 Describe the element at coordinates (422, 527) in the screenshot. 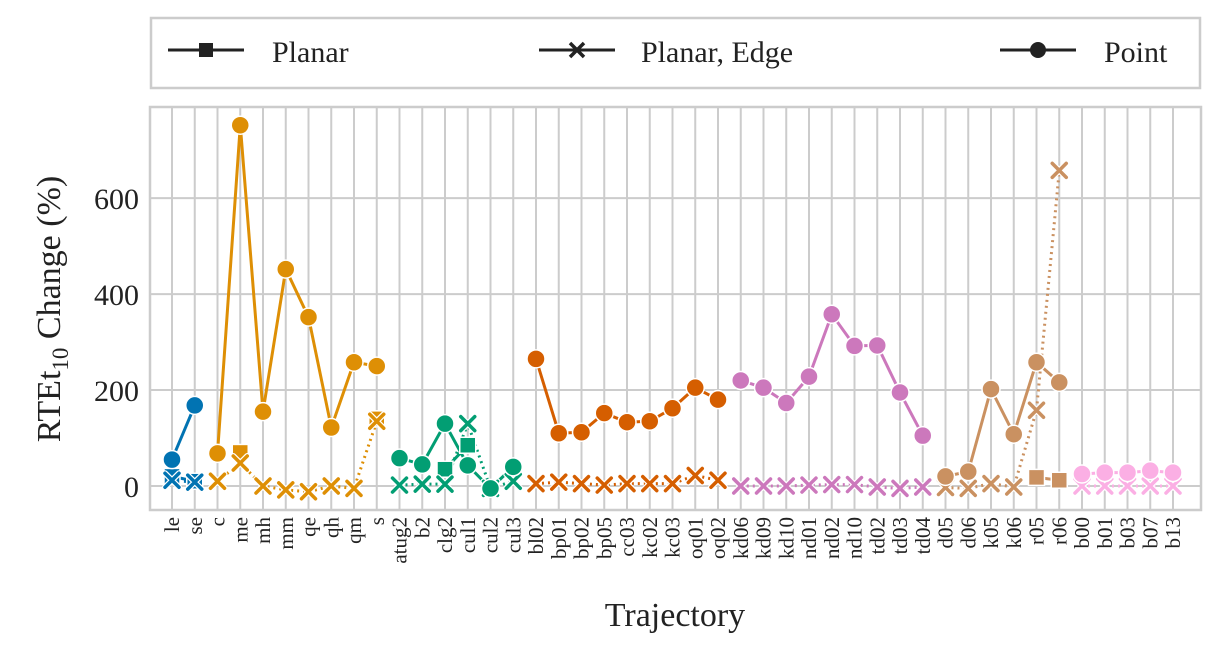

I see `x-tick-label: b2` at that location.